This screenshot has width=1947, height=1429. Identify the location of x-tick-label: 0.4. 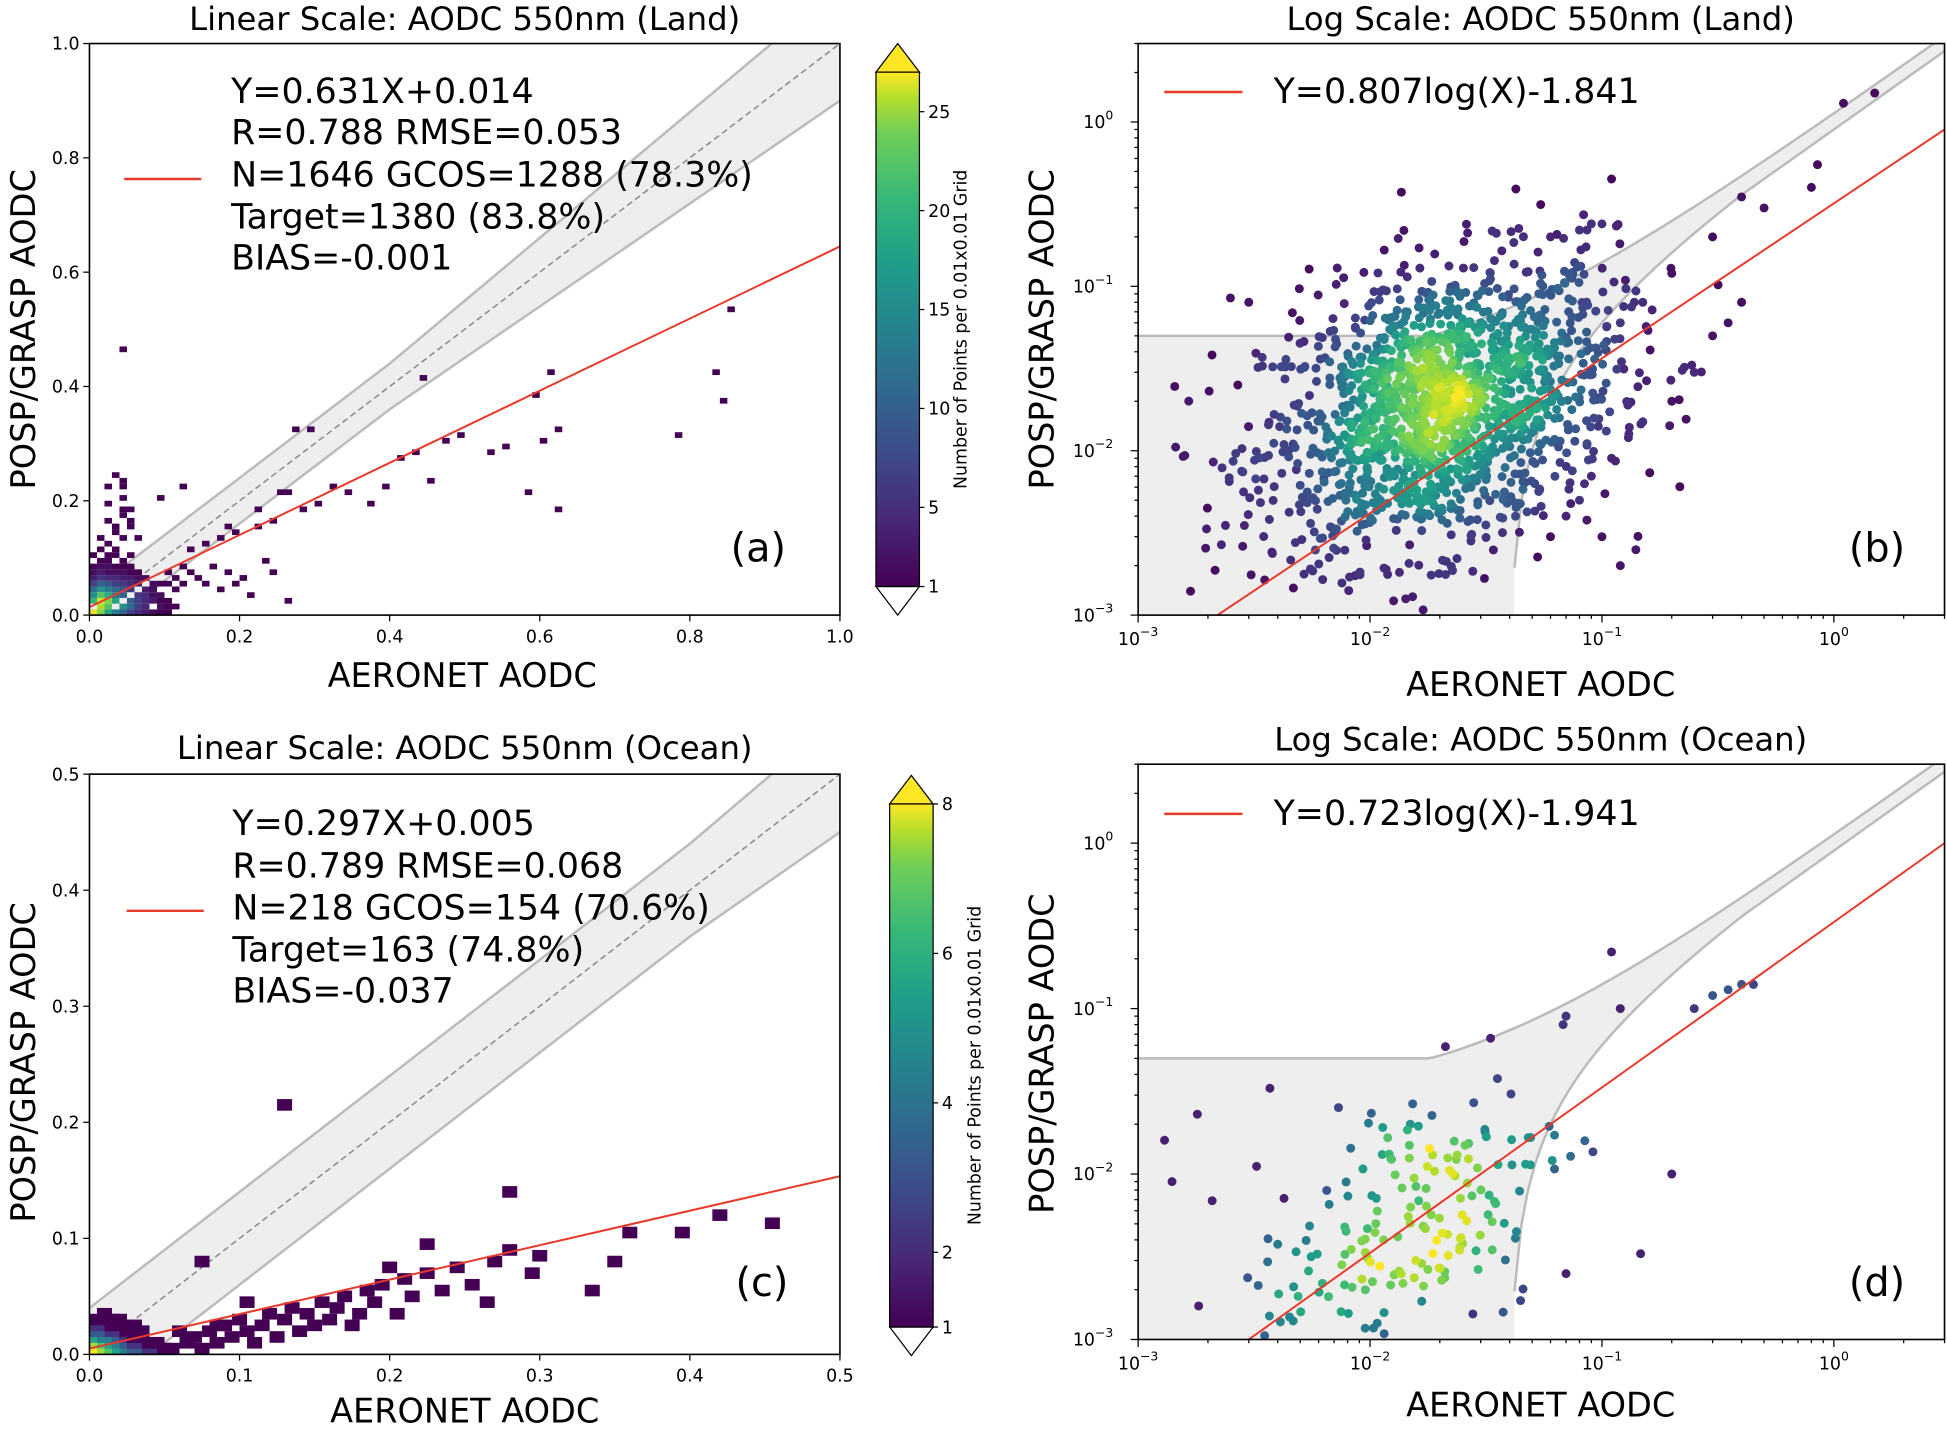
(690, 1377).